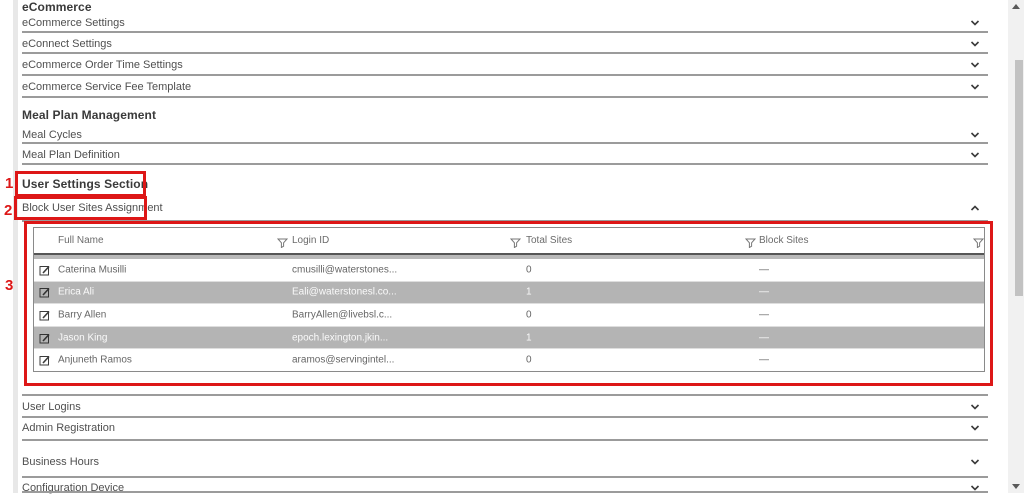  I want to click on accordion-item-label: User Logins, so click(51, 407).